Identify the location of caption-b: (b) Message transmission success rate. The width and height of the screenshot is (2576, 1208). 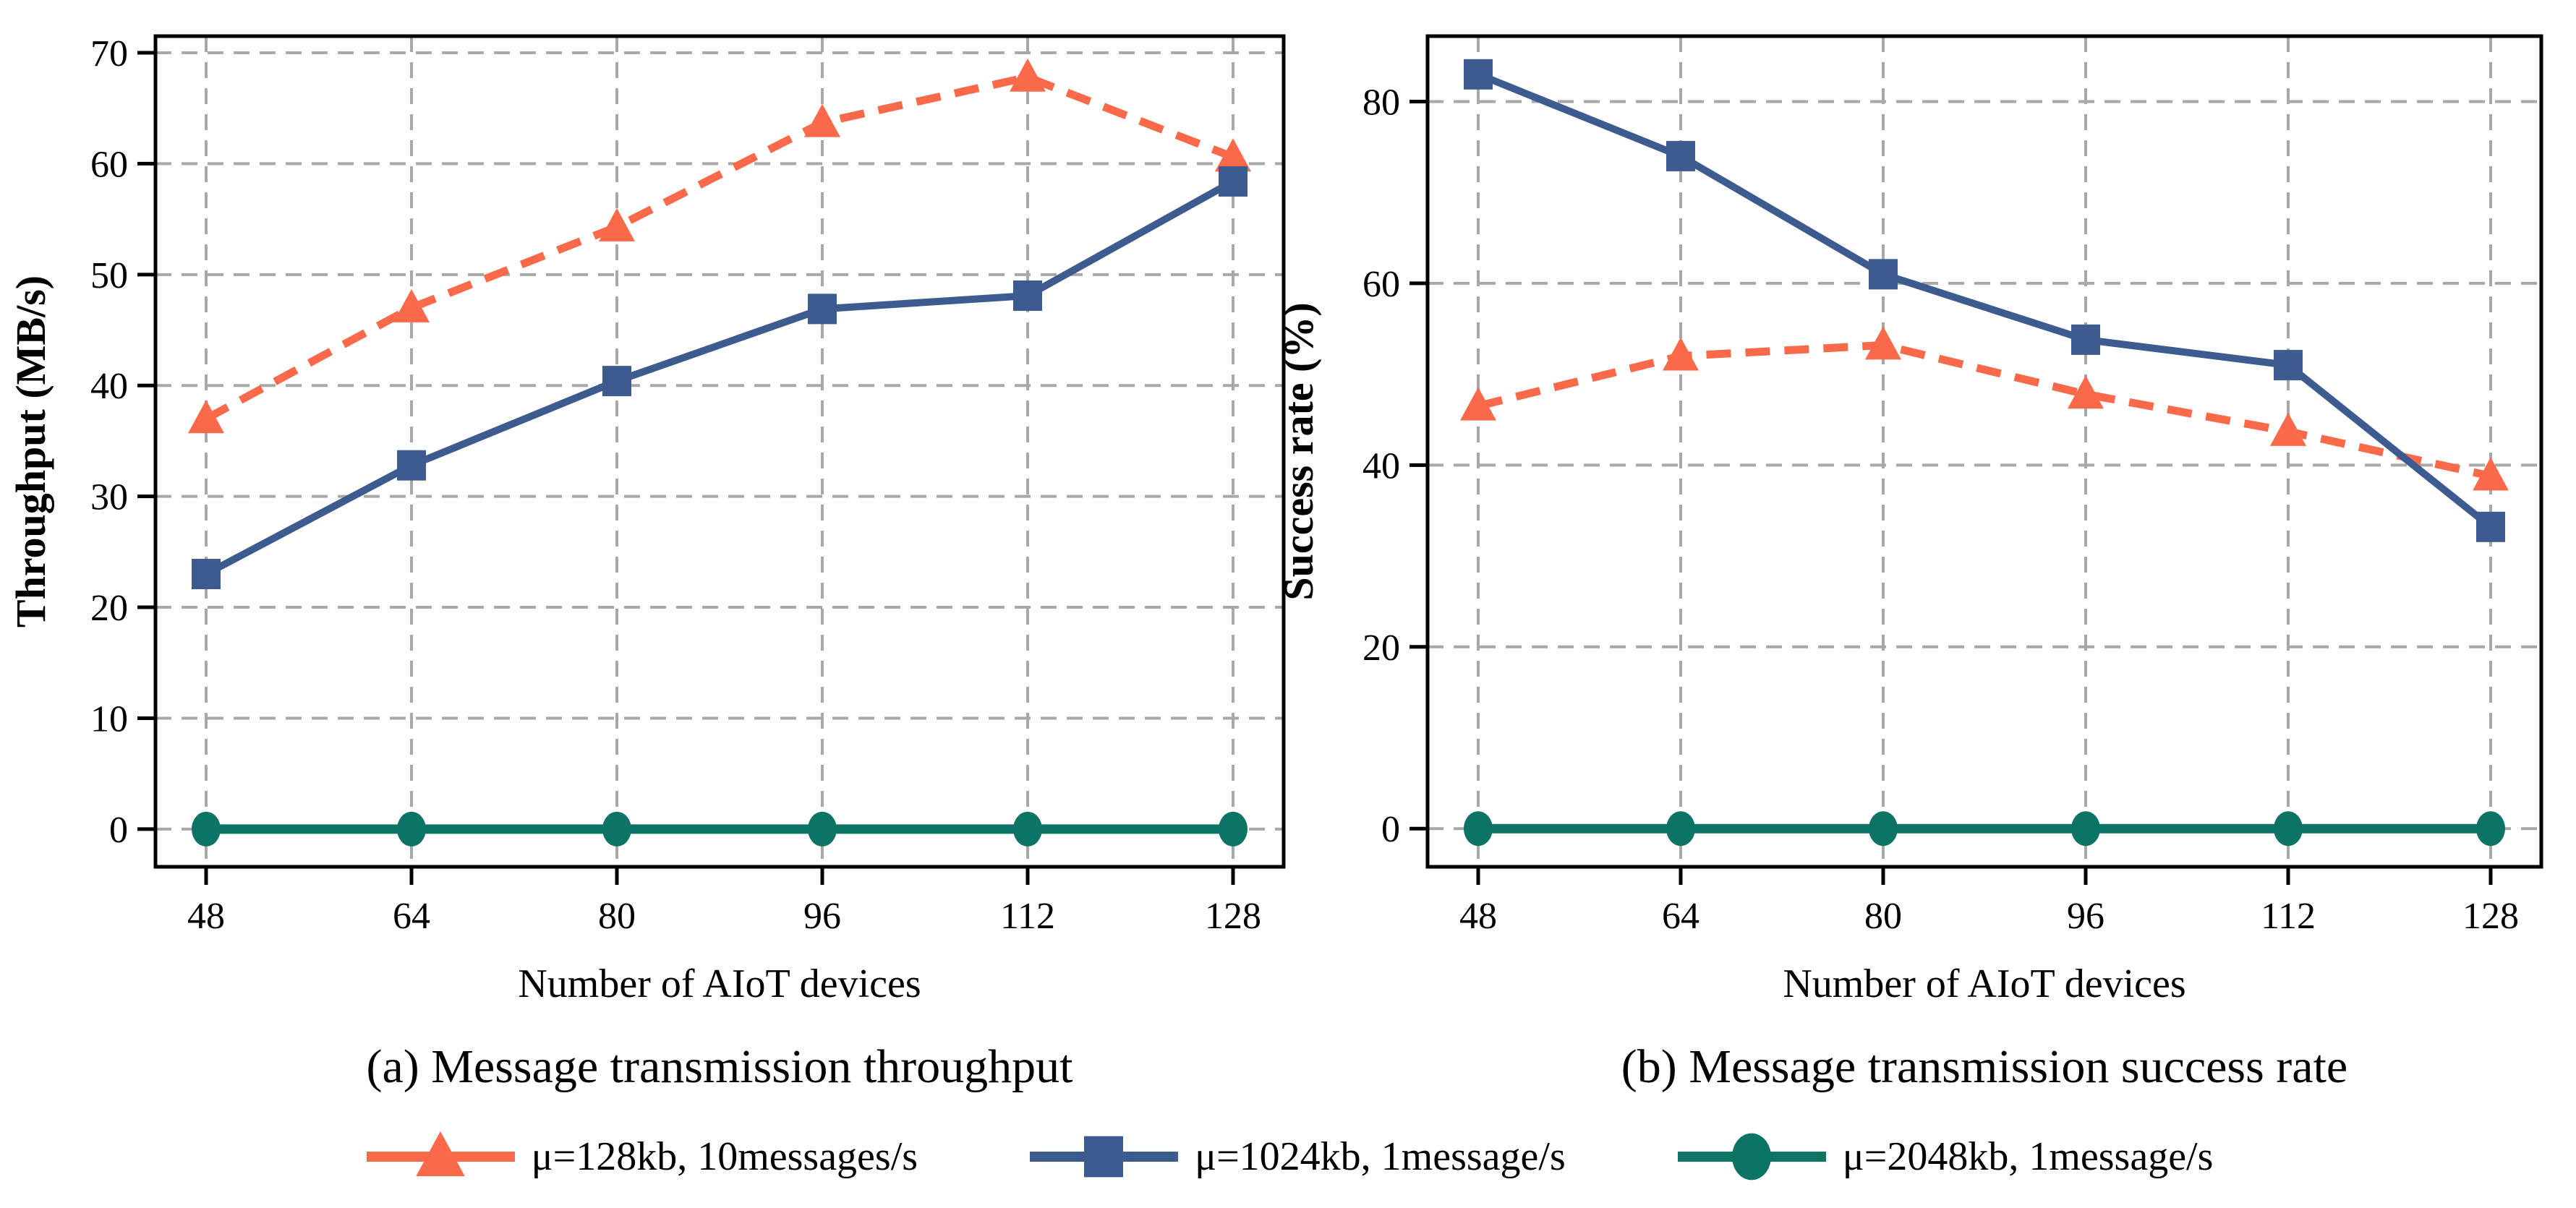
(1985, 1066).